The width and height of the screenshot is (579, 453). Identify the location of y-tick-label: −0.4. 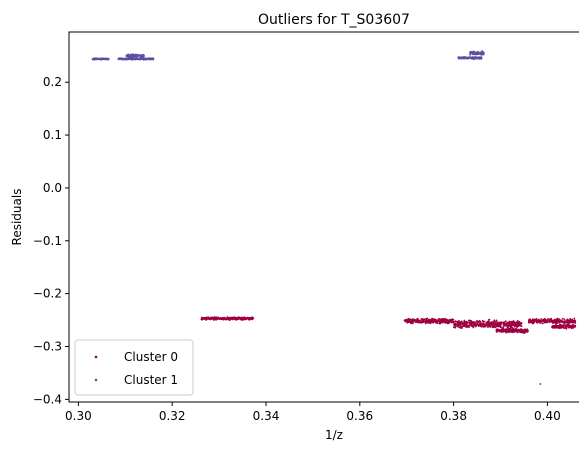
(47, 399).